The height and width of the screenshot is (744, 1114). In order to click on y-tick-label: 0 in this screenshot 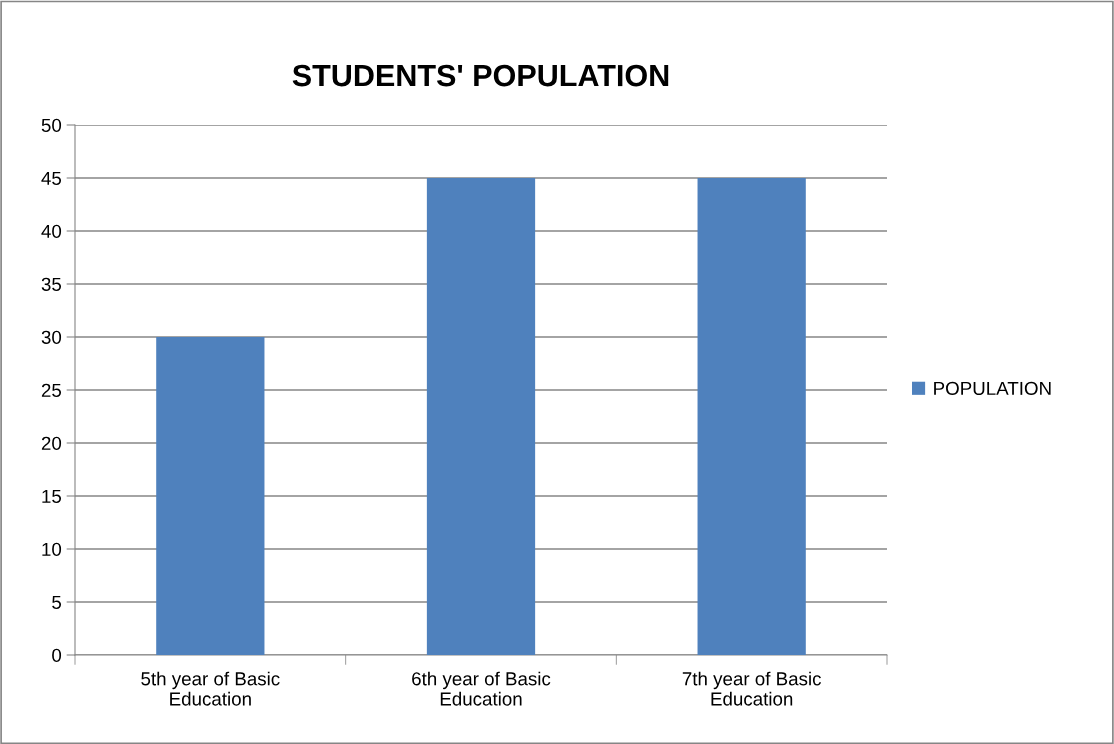, I will do `click(57, 655)`.